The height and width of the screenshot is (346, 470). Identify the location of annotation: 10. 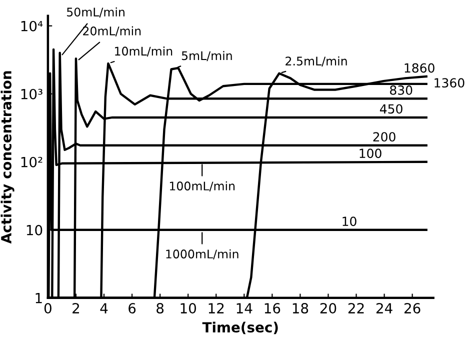
(349, 221).